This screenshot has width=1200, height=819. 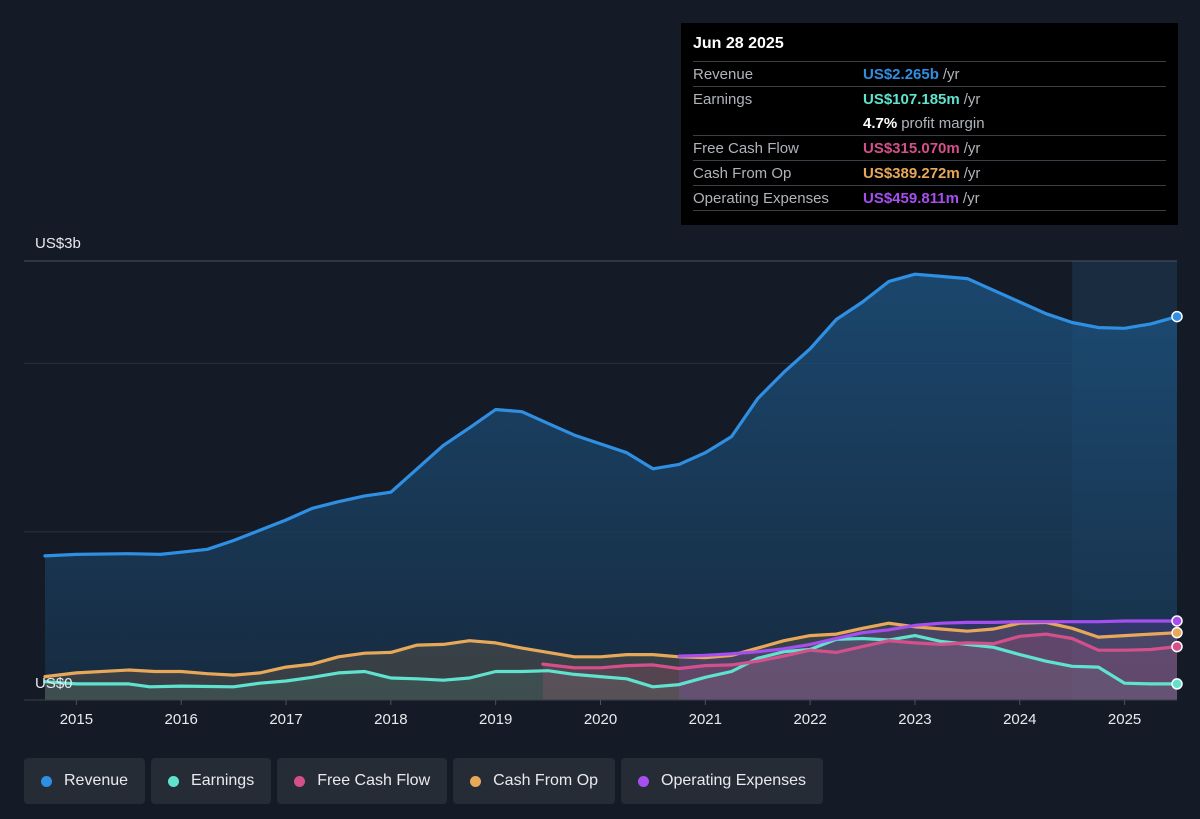 What do you see at coordinates (761, 198) in the screenshot?
I see `tooltip-label: Operating Expenses` at bounding box center [761, 198].